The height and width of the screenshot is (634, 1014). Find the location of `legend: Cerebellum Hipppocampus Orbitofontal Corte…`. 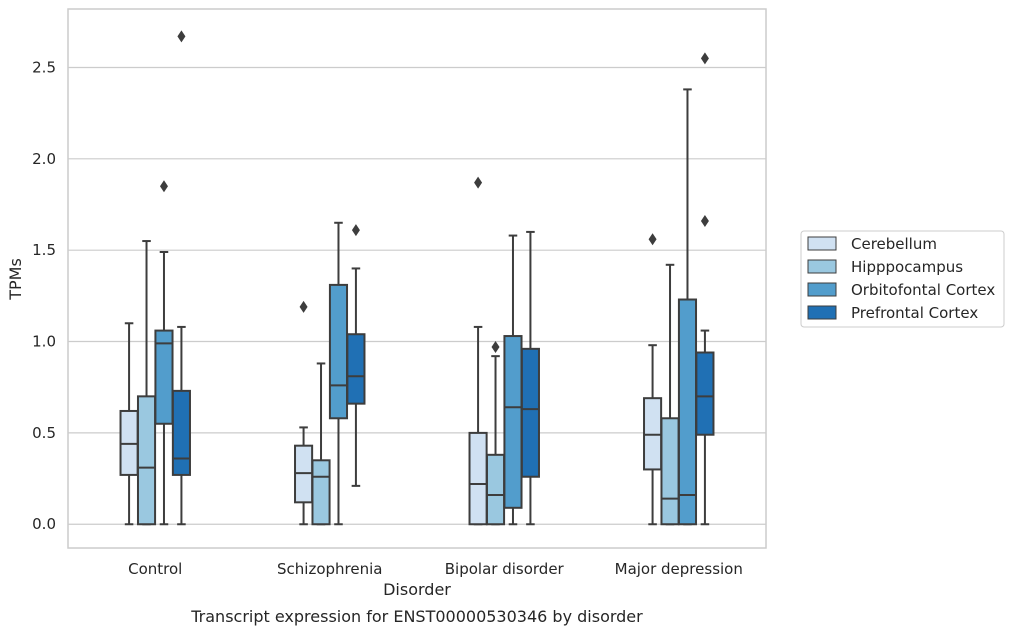

legend: Cerebellum Hipppocampus Orbitofontal Corte… is located at coordinates (902, 279).